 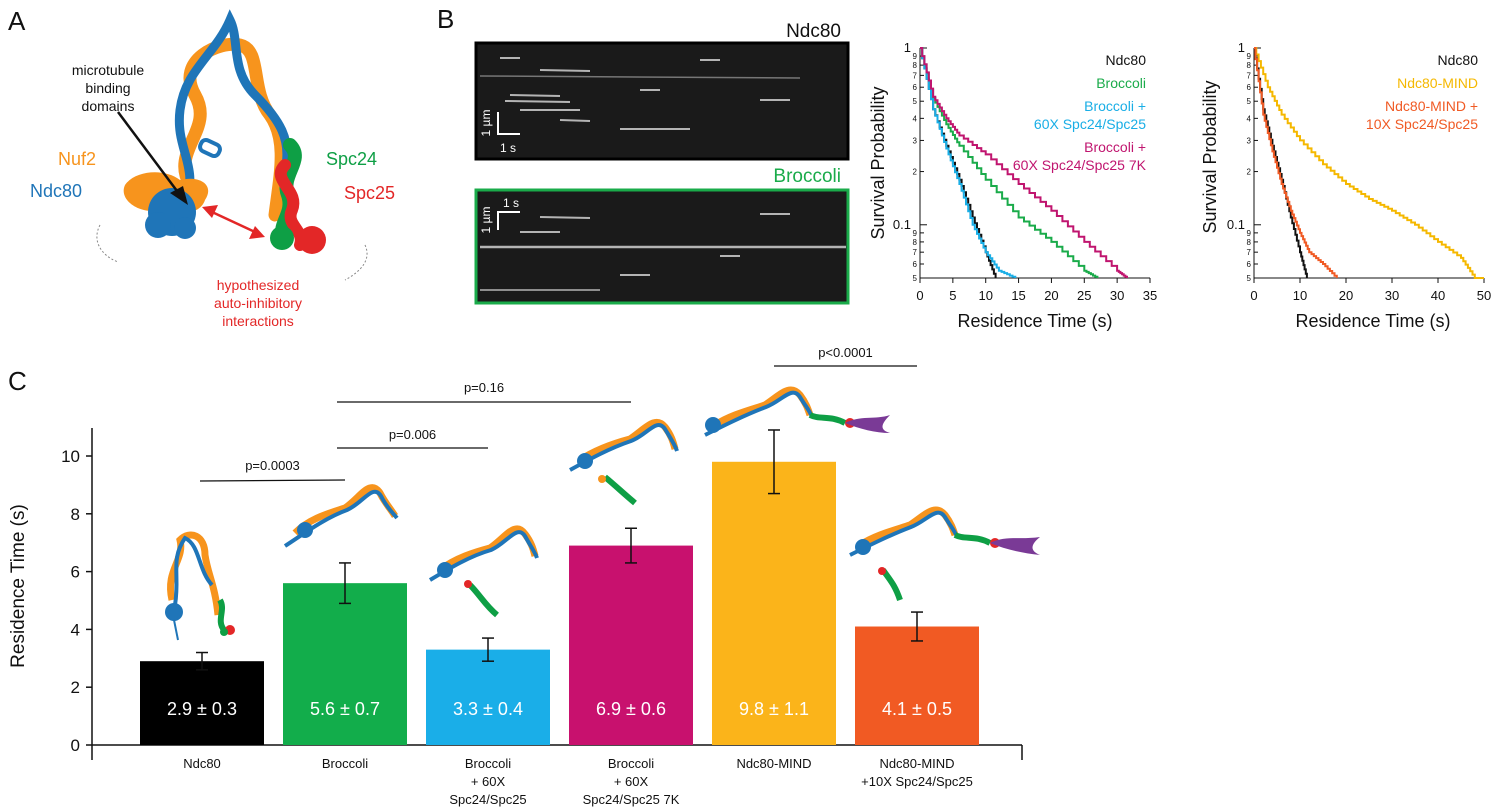 What do you see at coordinates (807, 176) in the screenshot?
I see `kymo2-title: Broccoli` at bounding box center [807, 176].